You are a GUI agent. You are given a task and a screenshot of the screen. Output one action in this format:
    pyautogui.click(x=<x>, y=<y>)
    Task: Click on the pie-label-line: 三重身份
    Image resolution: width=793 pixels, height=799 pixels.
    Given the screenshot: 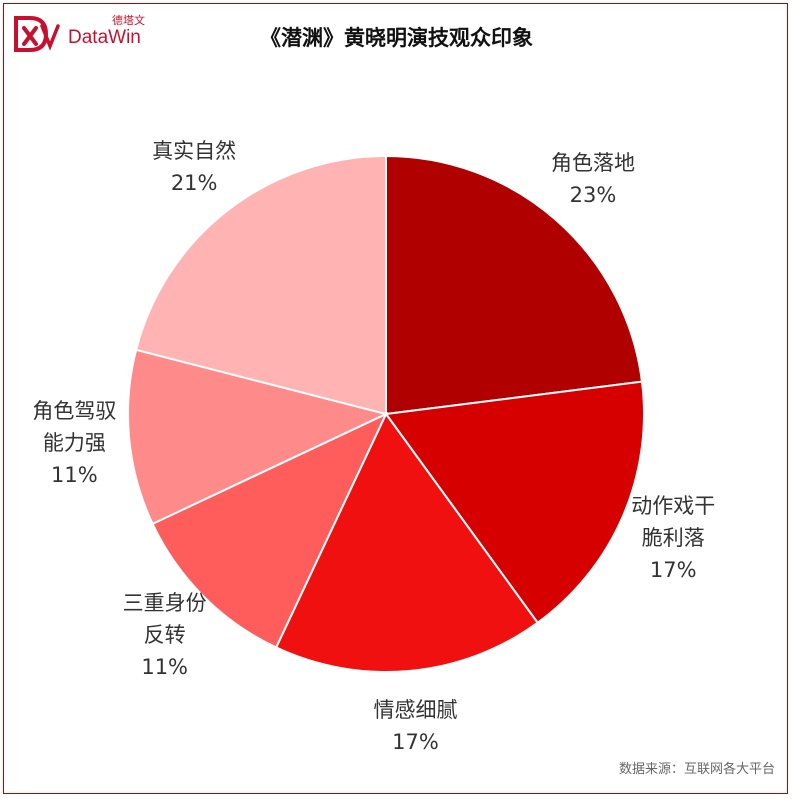 What is the action you would take?
    pyautogui.click(x=164, y=603)
    